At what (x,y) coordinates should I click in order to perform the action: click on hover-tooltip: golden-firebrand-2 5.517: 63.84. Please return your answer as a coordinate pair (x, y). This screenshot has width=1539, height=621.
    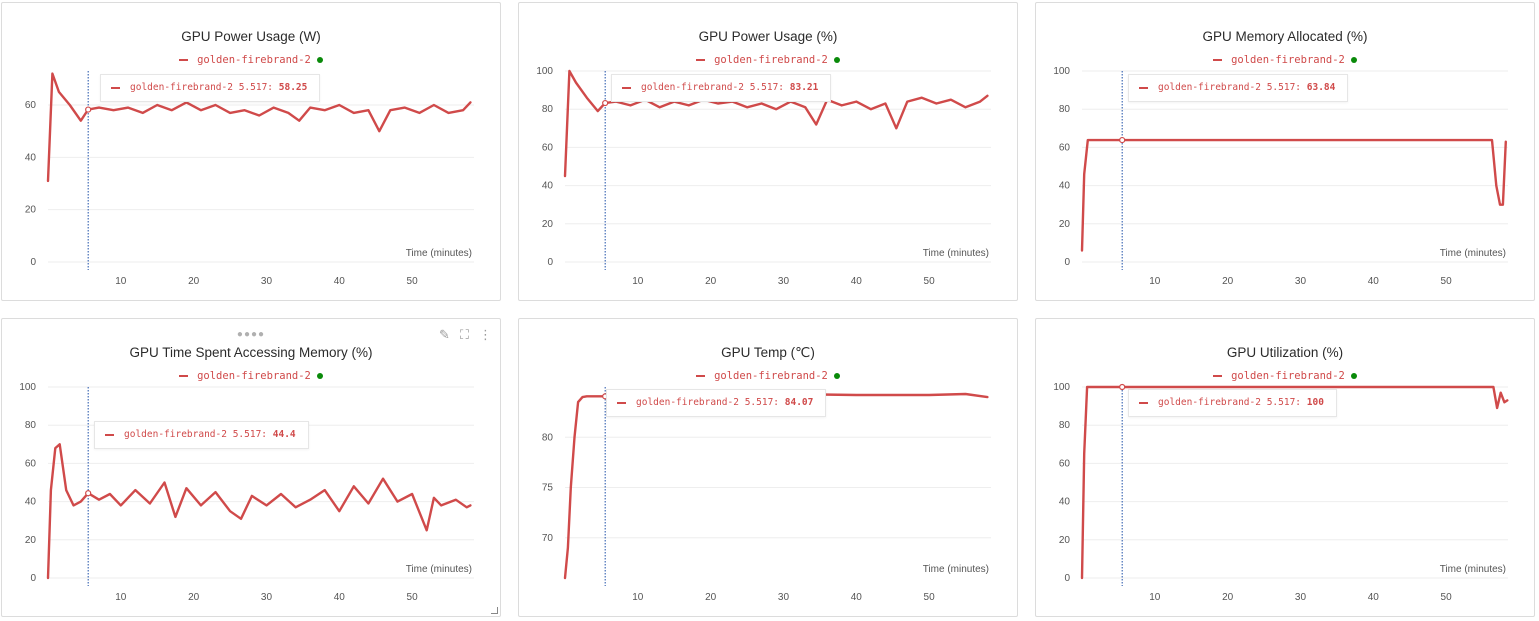
    Looking at the image, I should click on (1238, 88).